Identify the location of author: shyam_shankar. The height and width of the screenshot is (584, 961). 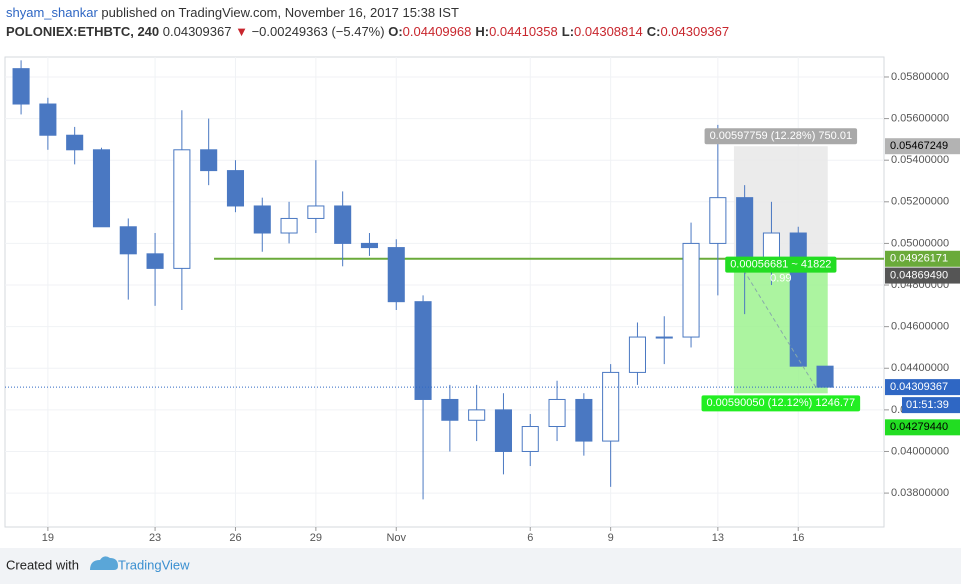
(52, 12).